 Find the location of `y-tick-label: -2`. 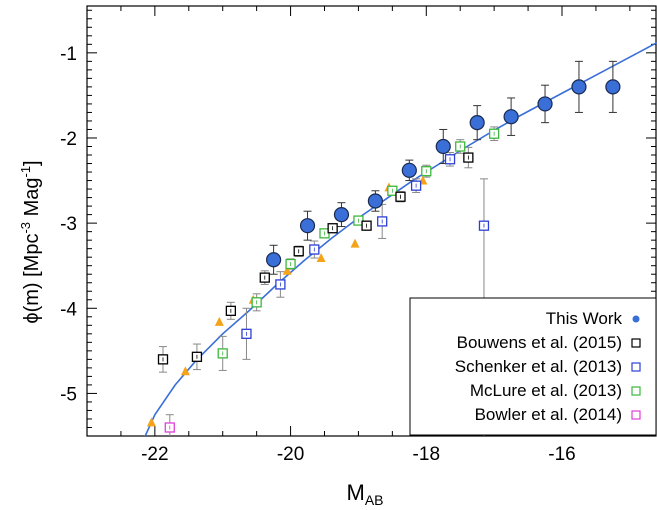

y-tick-label: -2 is located at coordinates (68, 139).